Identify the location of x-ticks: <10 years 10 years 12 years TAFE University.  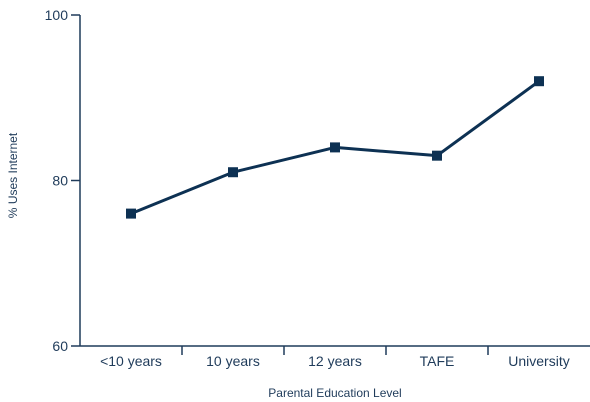
(335, 357).